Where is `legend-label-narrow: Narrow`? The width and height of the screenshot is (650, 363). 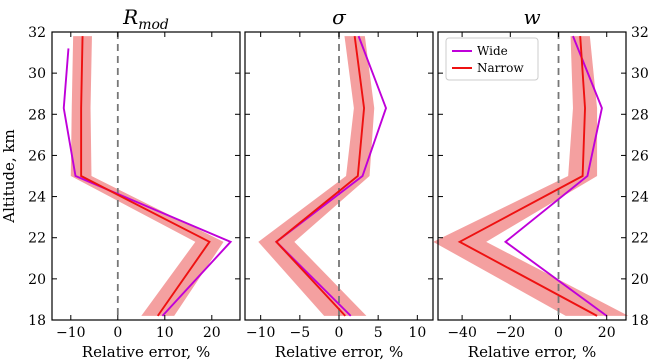
legend-label-narrow: Narrow is located at coordinates (500, 68).